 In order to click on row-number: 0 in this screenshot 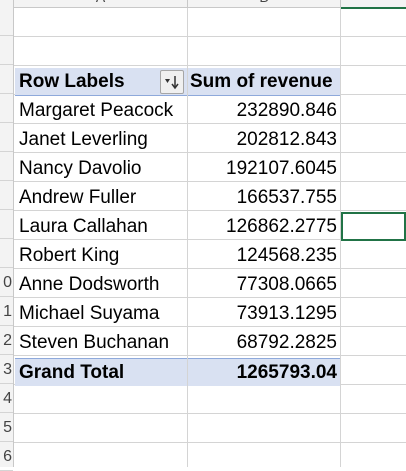, I will do `click(6, 283)`.